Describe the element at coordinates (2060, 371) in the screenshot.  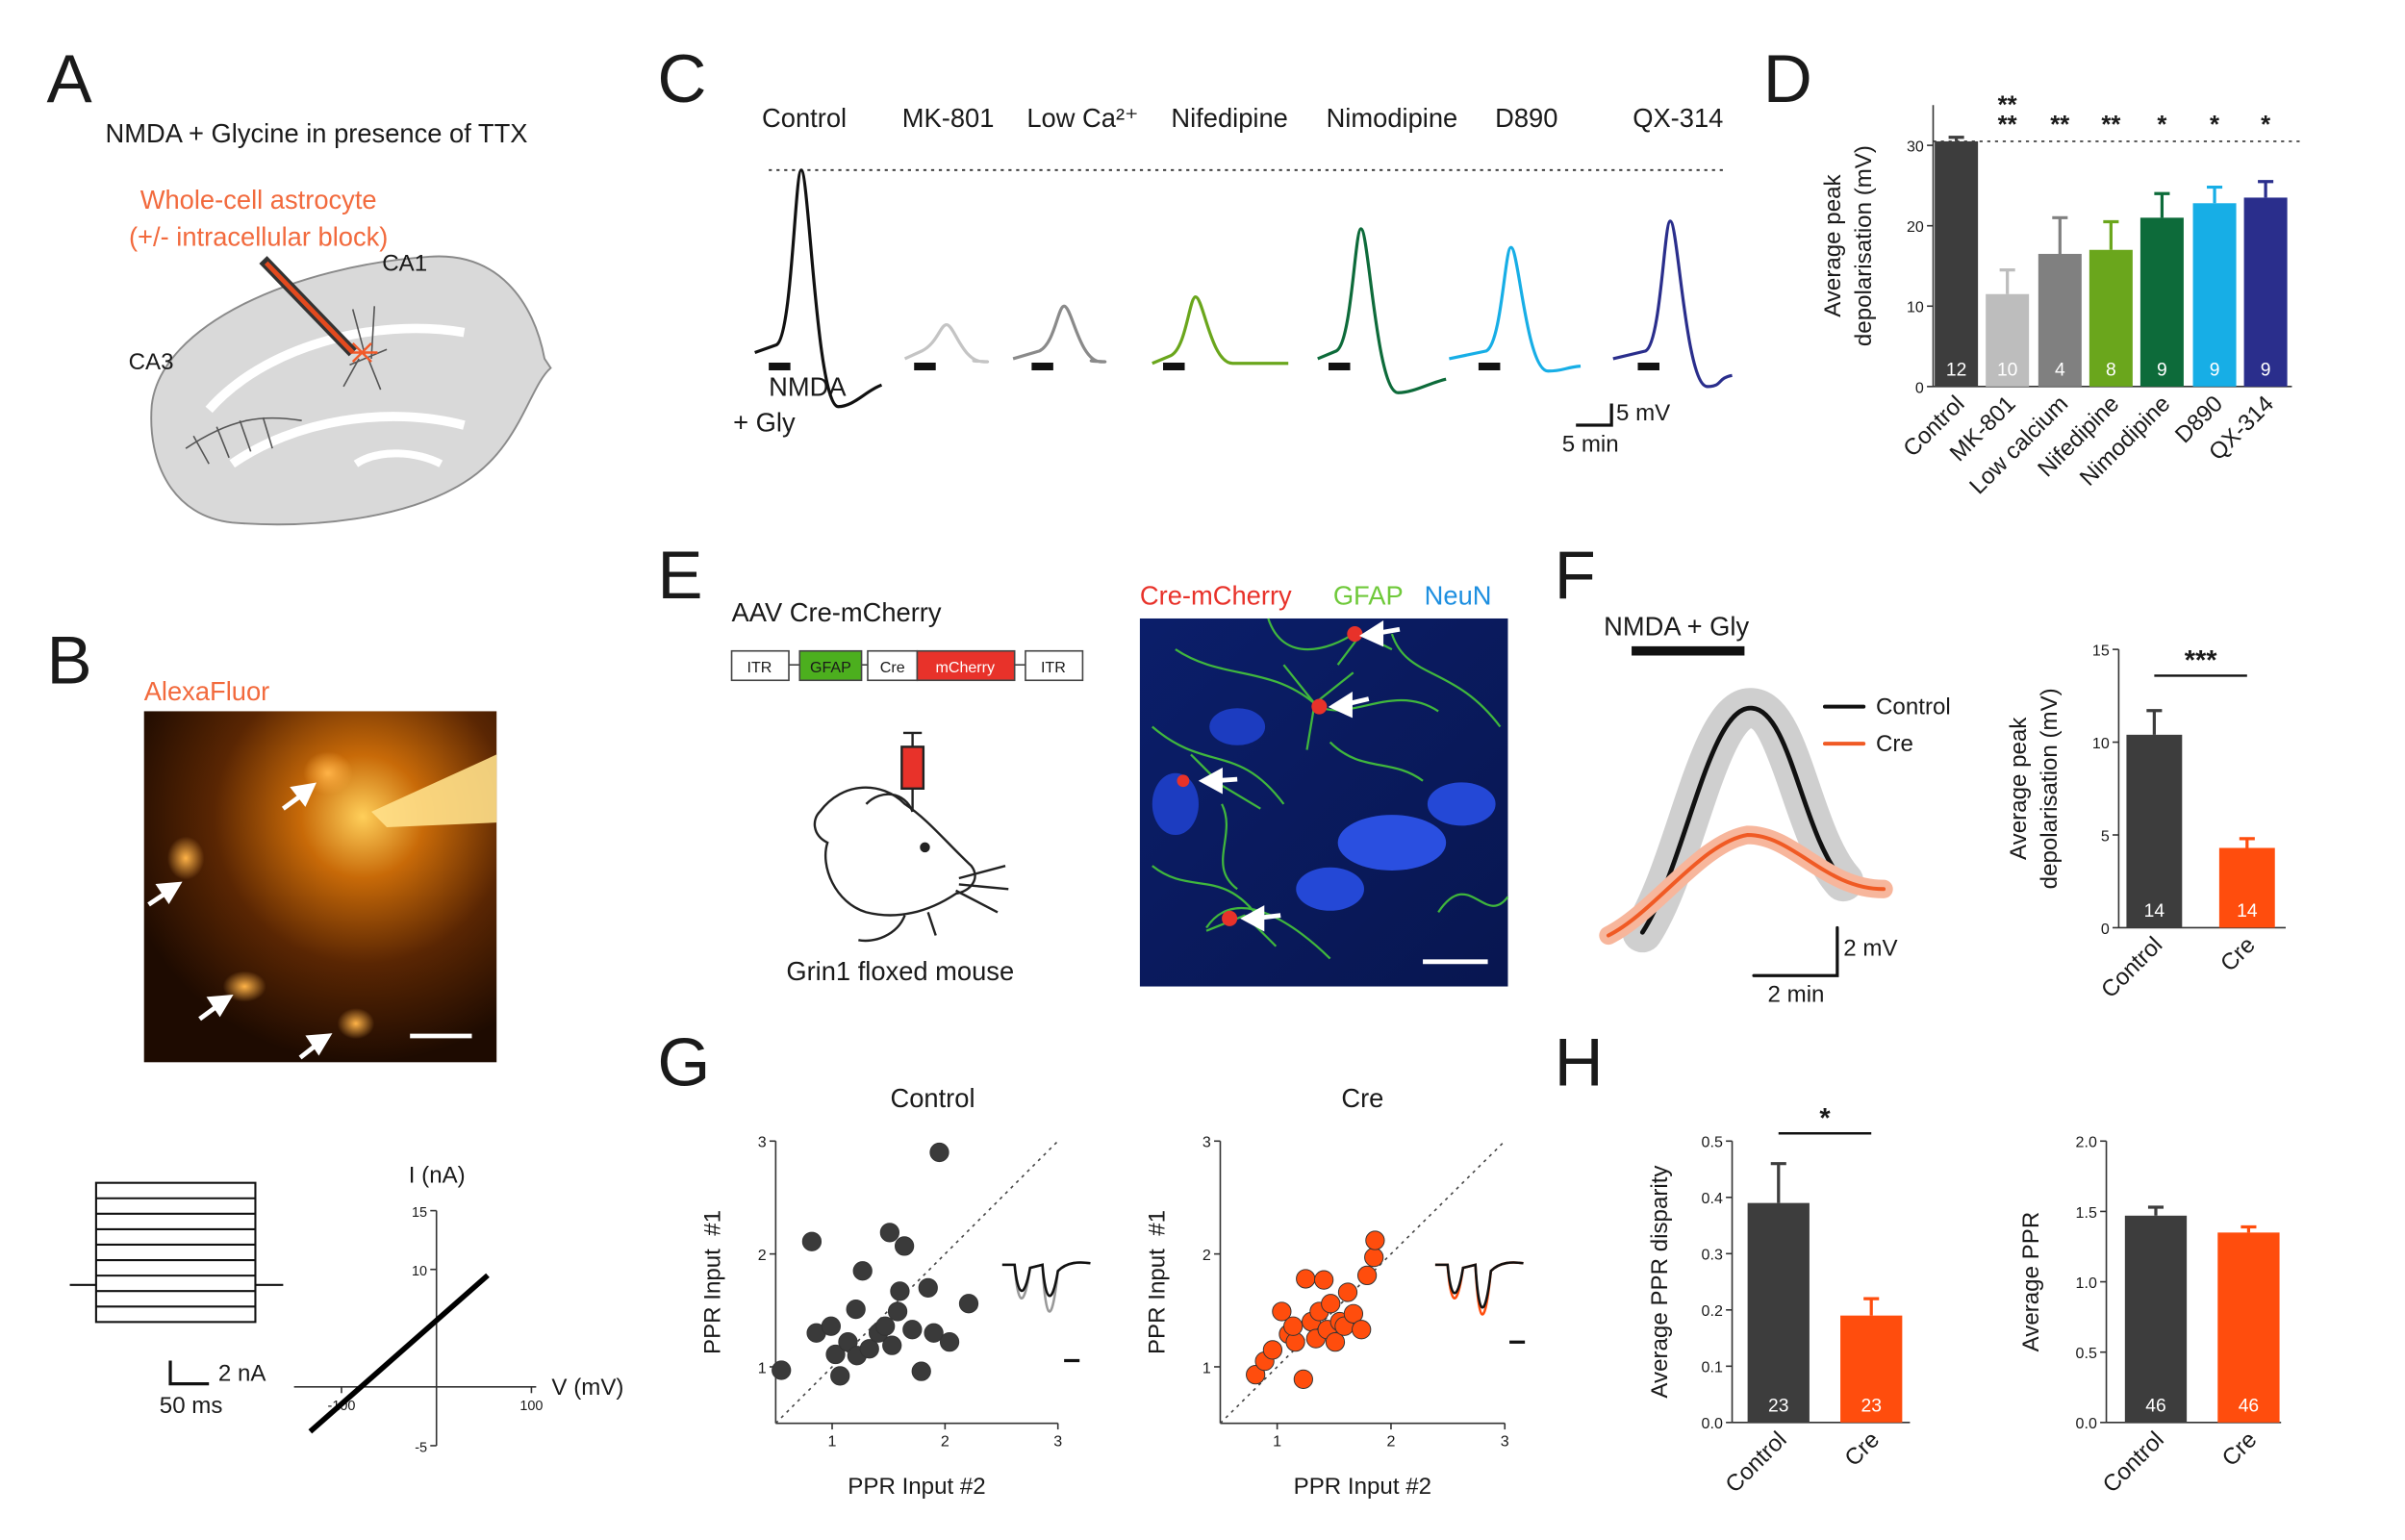
I see `n-label: 4` at that location.